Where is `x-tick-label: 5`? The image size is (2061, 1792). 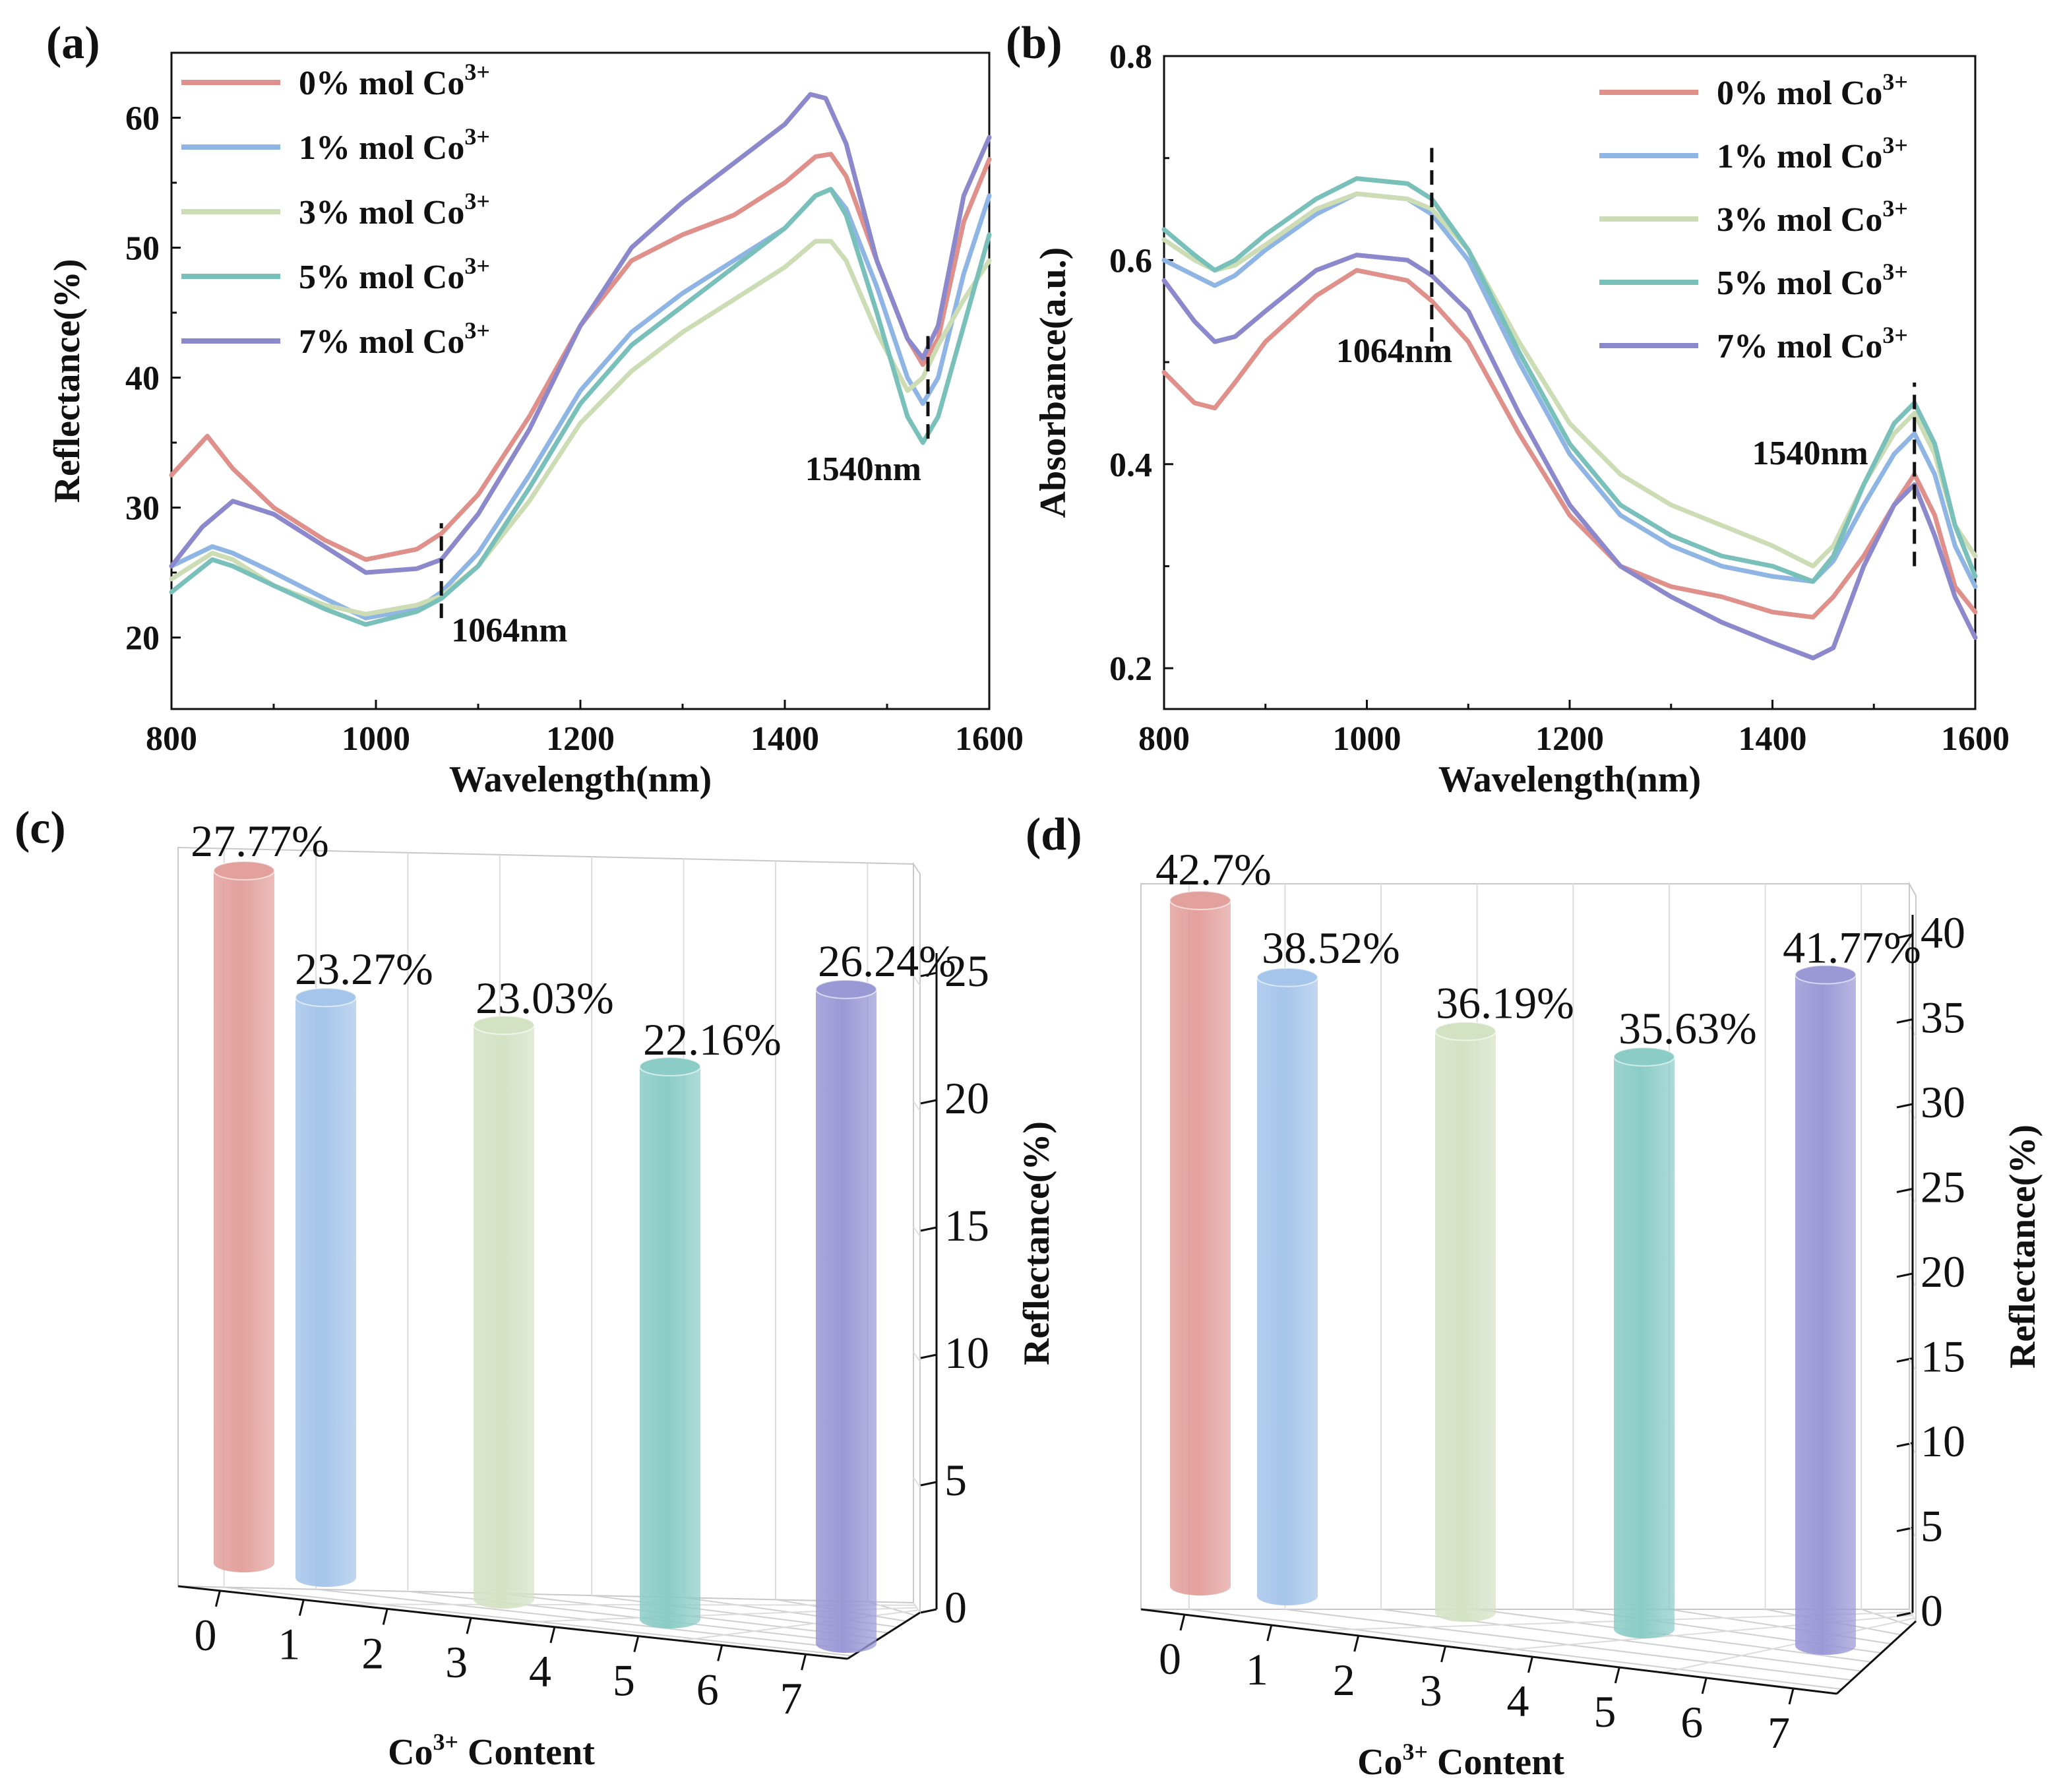 x-tick-label: 5 is located at coordinates (1604, 1711).